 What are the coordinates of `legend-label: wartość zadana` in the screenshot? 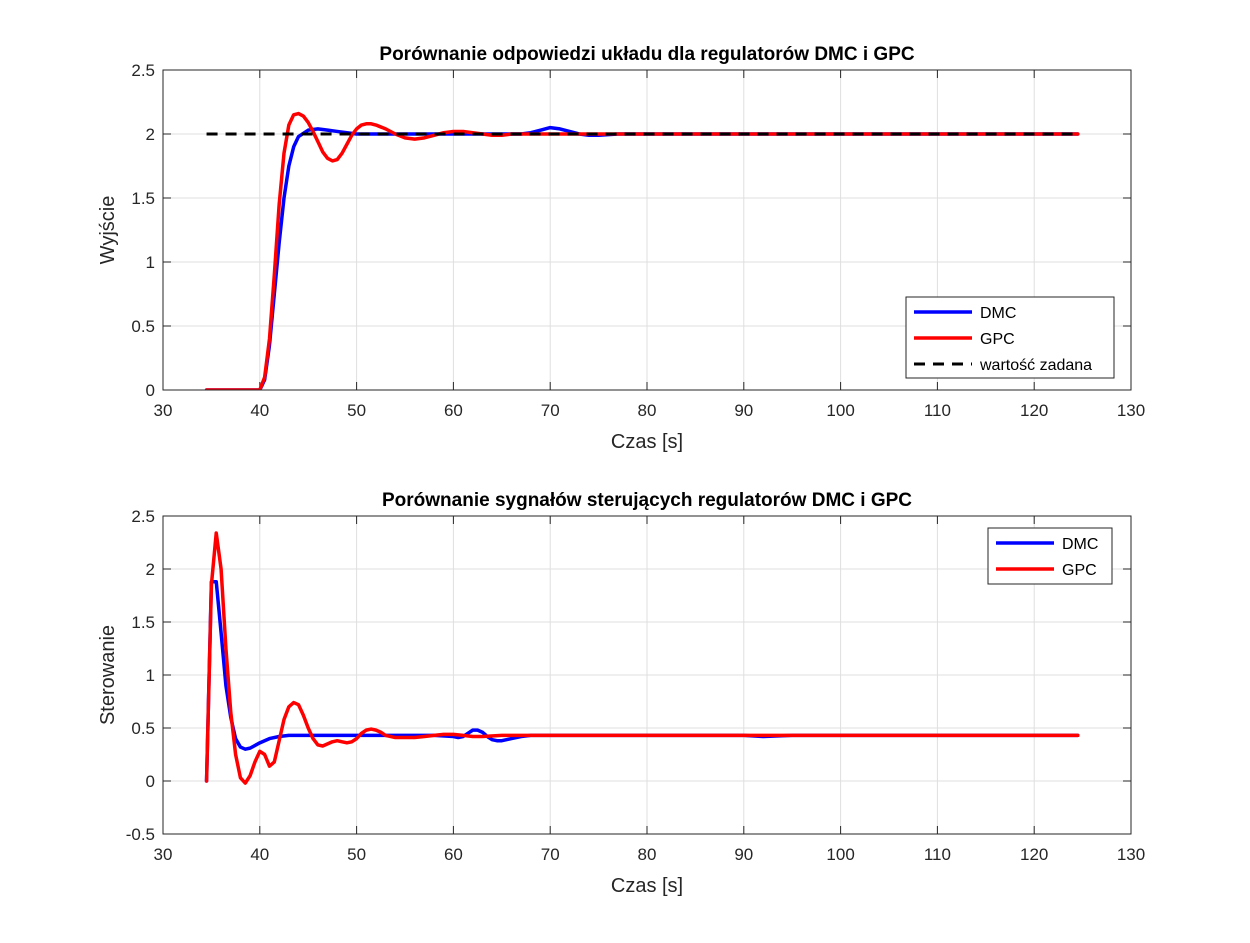 It's located at (1035, 365).